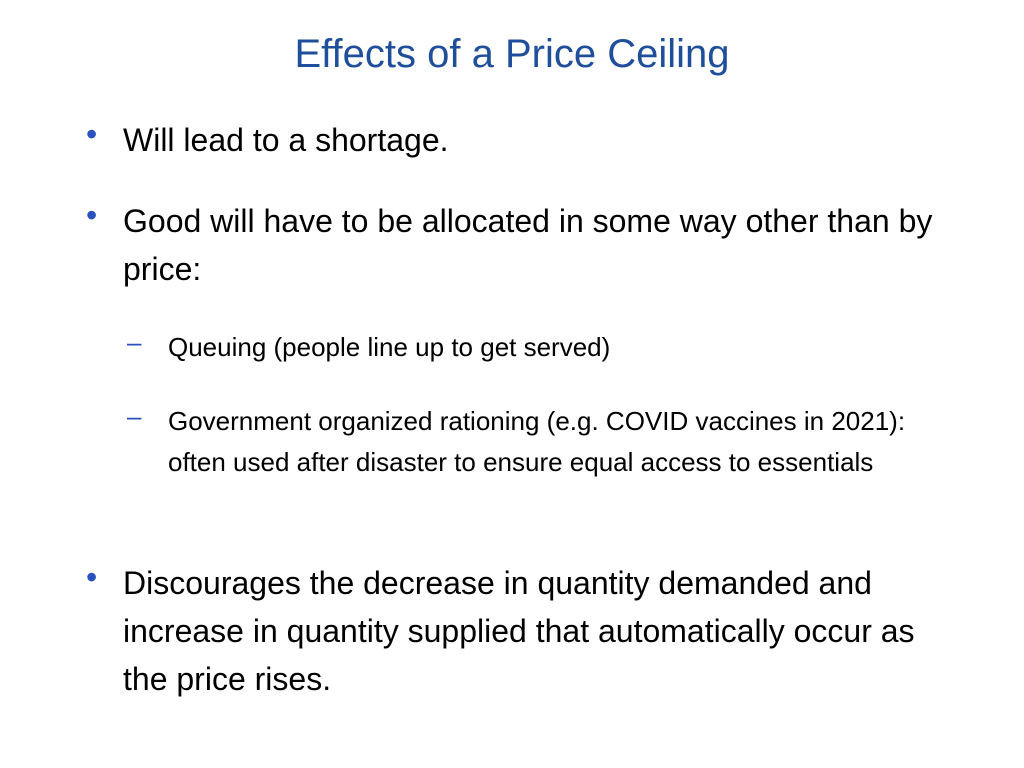  I want to click on slide-title: Effects of a Price Ceiling, so click(512, 54).